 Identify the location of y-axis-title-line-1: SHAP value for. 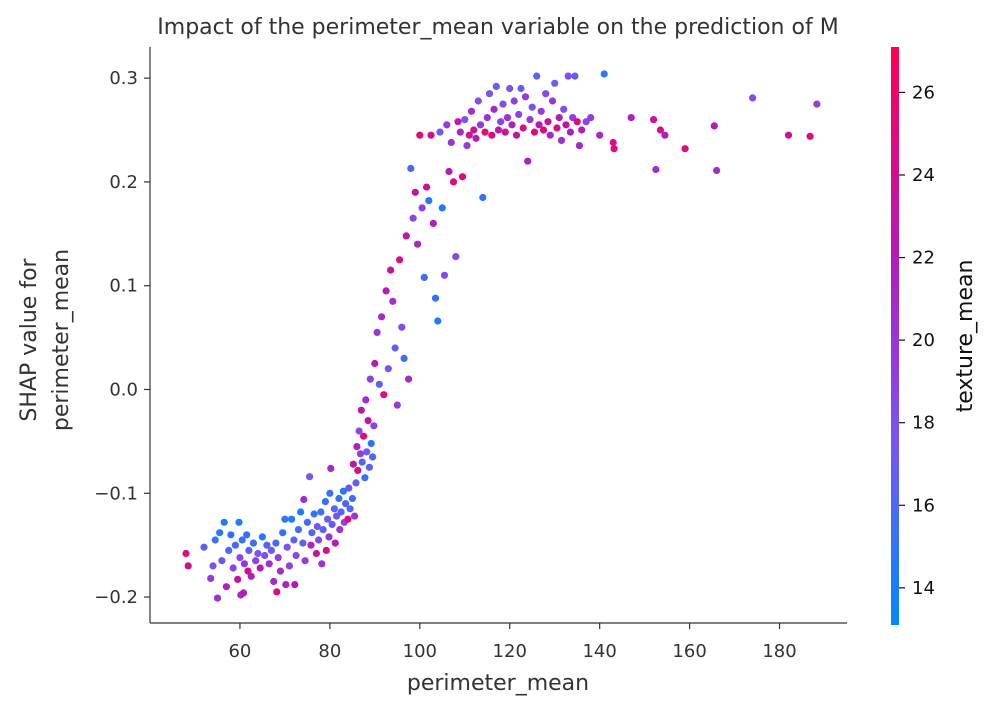
(29, 339).